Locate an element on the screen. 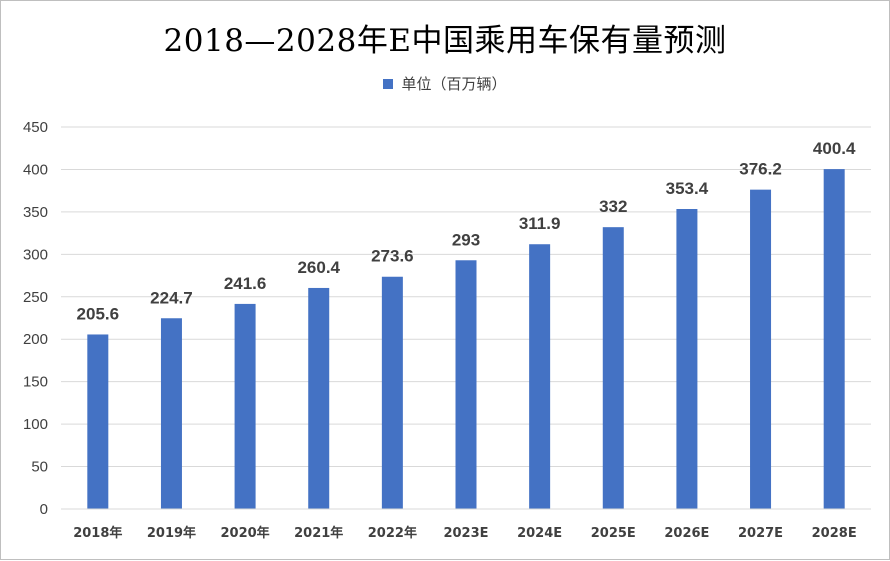 This screenshot has width=890, height=561. y-tick-label: 100 is located at coordinates (35, 424).